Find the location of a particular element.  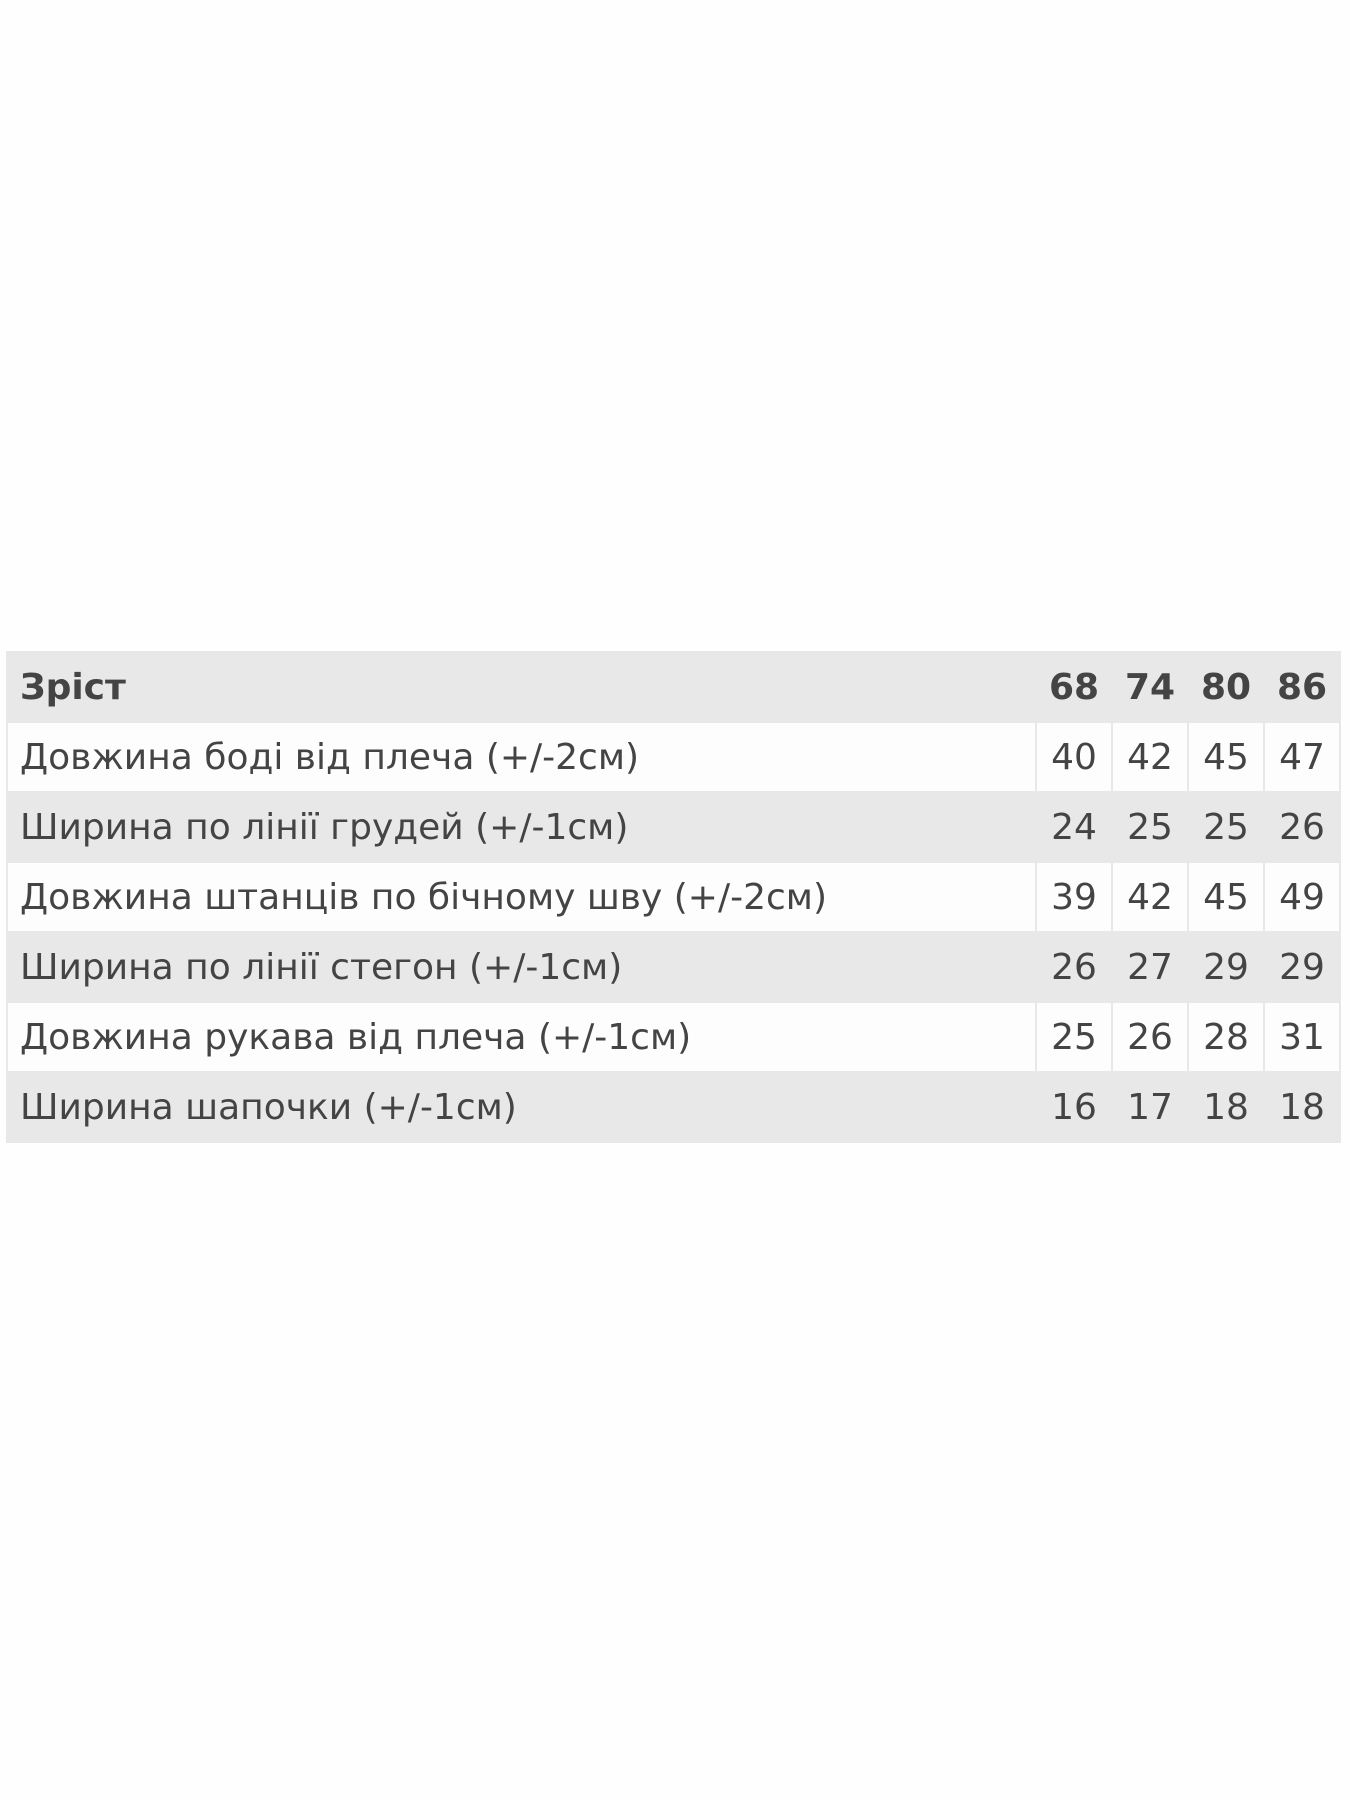

size-value: 47 is located at coordinates (1302, 757).